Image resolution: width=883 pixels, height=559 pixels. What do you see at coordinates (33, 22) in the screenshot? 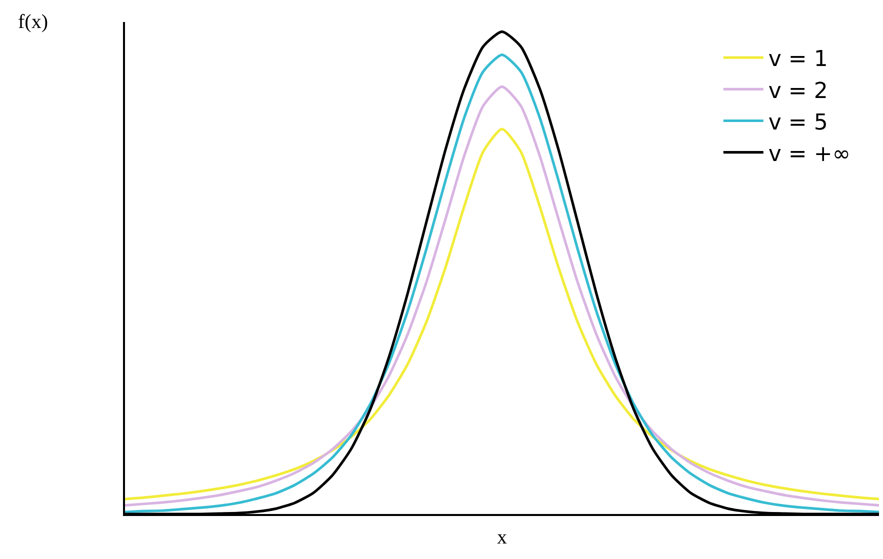
I see `y-axis-title: f(x)` at bounding box center [33, 22].